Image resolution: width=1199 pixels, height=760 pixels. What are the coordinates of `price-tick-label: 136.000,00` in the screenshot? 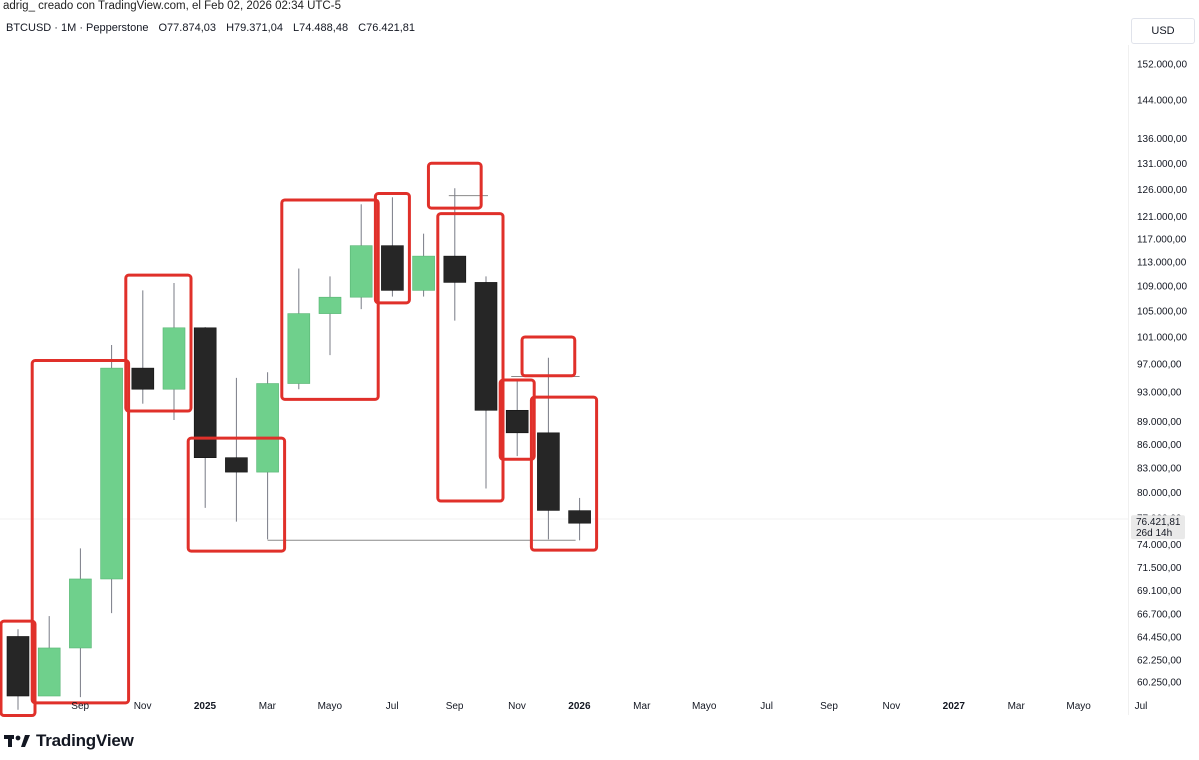 It's located at (1162, 139).